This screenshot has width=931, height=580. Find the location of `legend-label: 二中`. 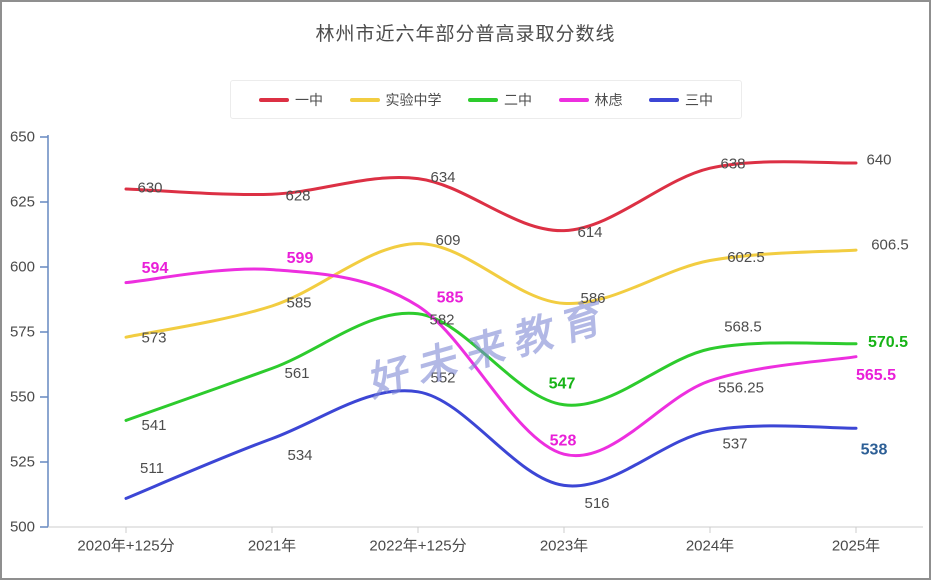

legend-label: 二中 is located at coordinates (518, 99).